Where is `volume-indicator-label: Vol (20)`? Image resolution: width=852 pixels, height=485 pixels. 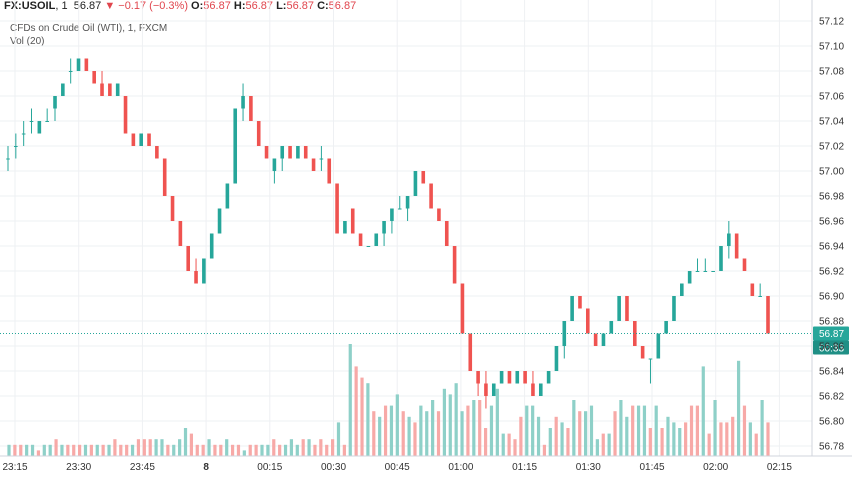
volume-indicator-label: Vol (20) is located at coordinates (27, 41).